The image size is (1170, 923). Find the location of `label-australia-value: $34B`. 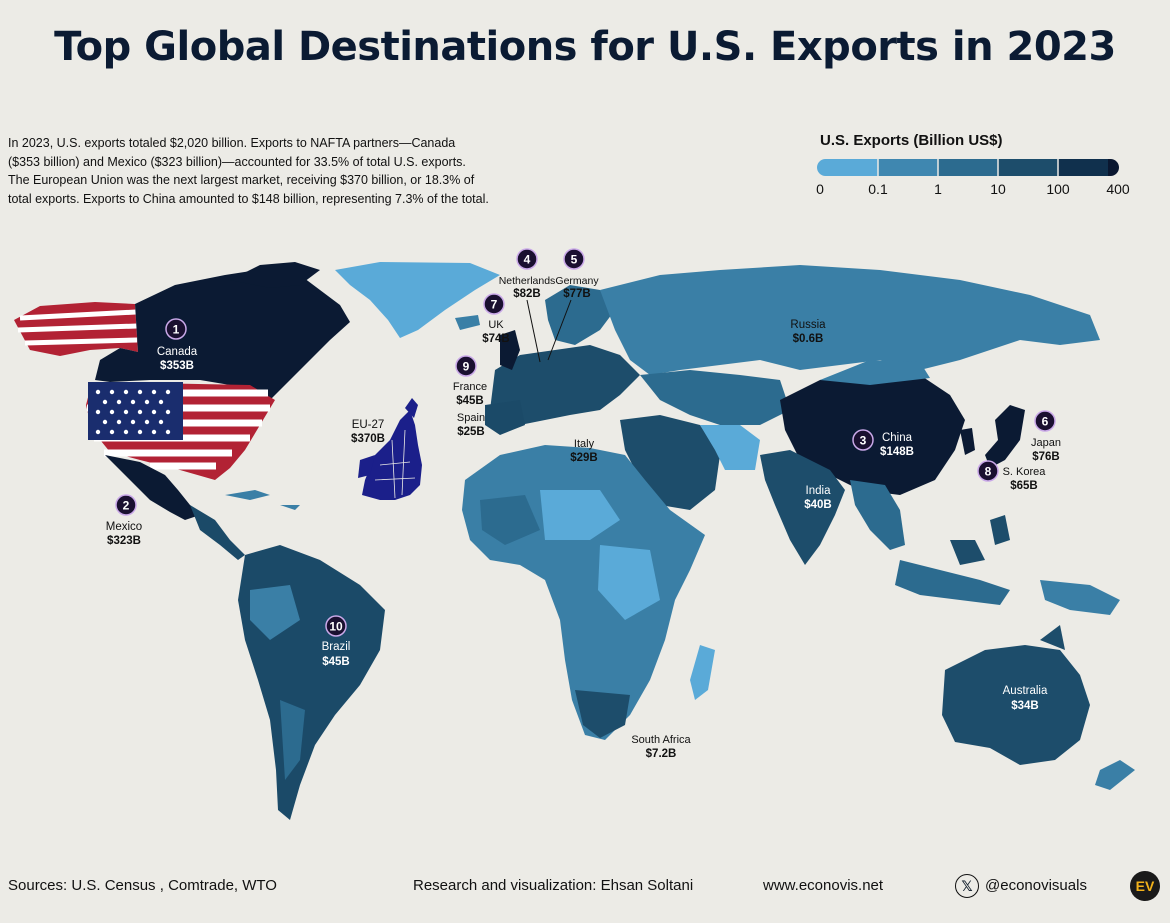

label-australia-value: $34B is located at coordinates (1025, 706).